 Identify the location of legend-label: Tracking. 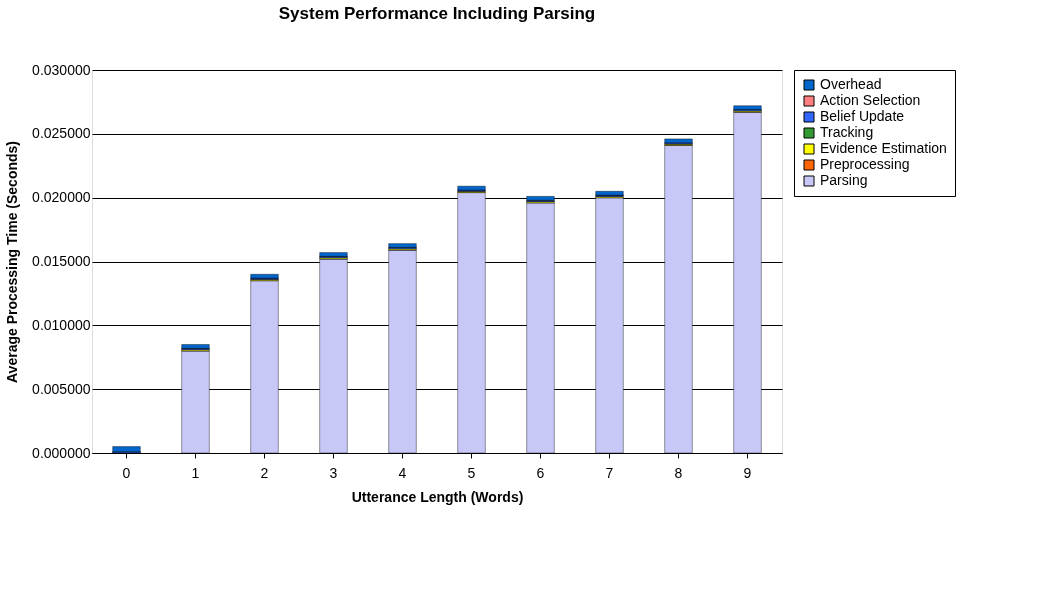
(847, 132).